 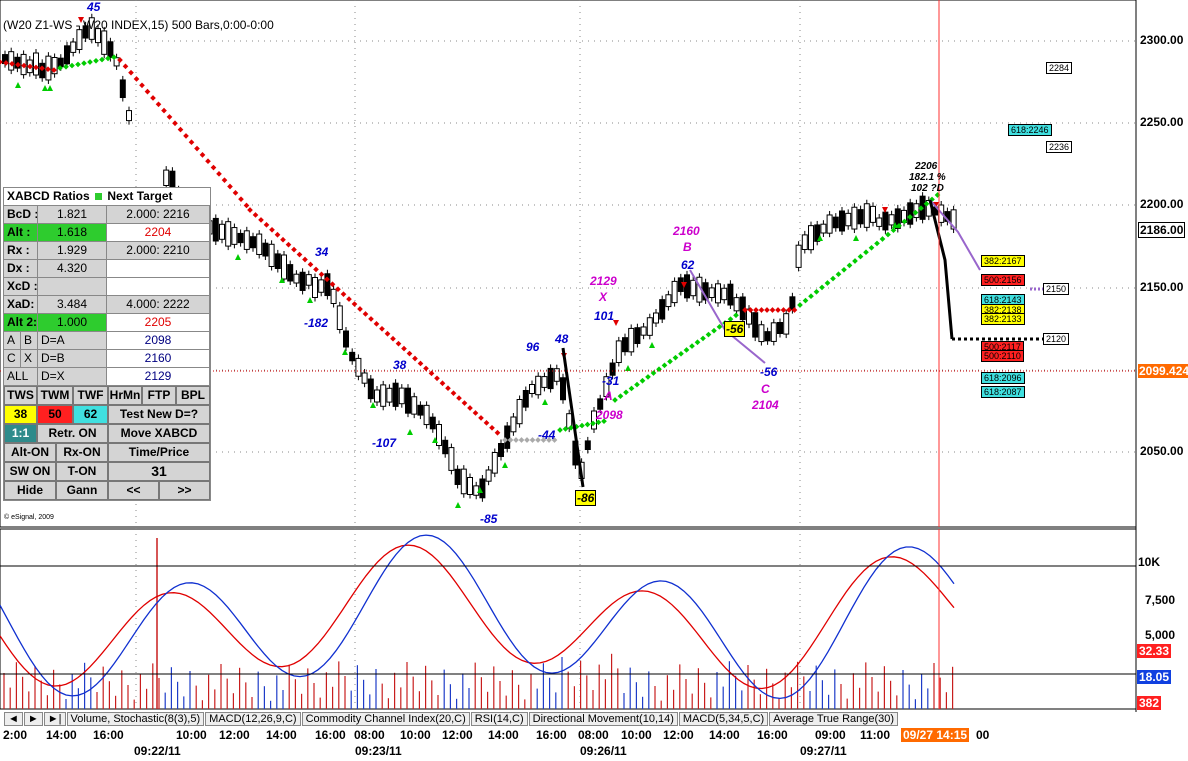 I want to click on scroll-left-icon: ◄, so click(x=13, y=719).